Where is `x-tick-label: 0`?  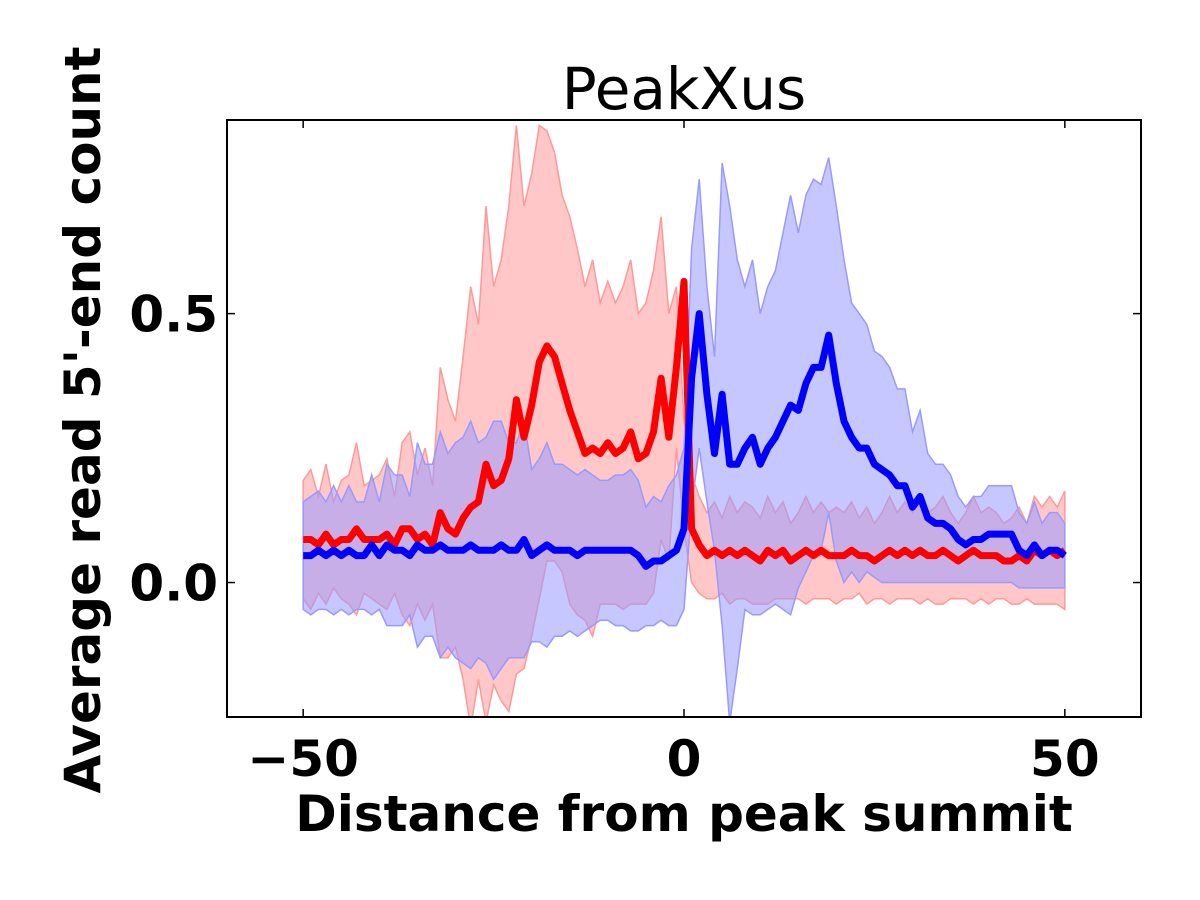 x-tick-label: 0 is located at coordinates (684, 759).